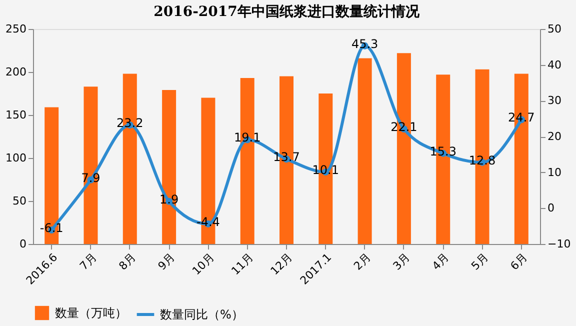  What do you see at coordinates (247, 137) in the screenshot?
I see `data-label: 19.1` at bounding box center [247, 137].